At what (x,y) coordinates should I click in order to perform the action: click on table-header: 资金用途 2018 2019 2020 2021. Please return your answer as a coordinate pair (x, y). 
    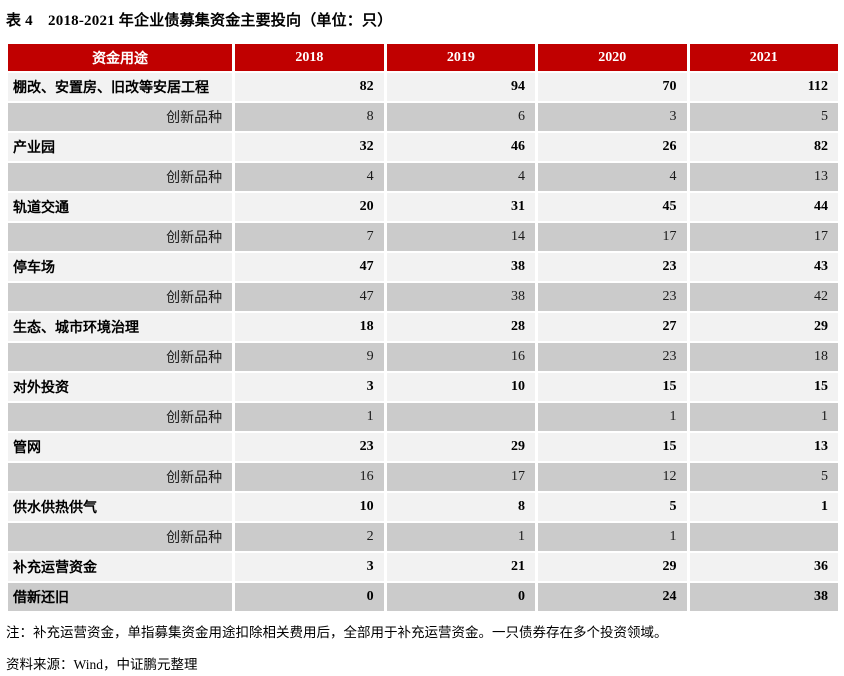
    Looking at the image, I should click on (423, 57).